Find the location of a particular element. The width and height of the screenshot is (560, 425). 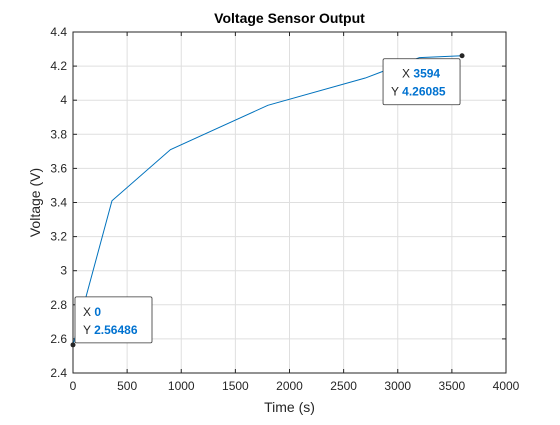

datatip-y-row: Y 2.56486 is located at coordinates (110, 330).